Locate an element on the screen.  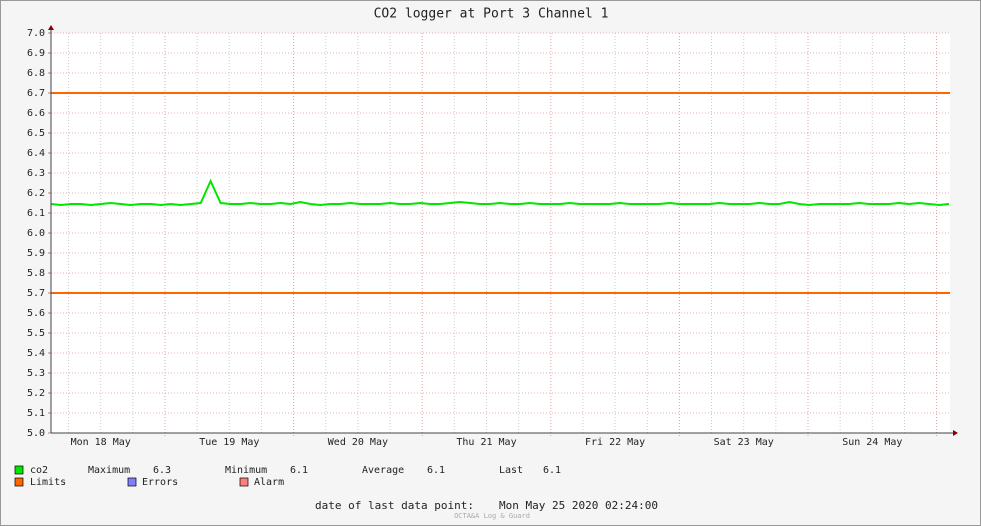
y-tick-label: 5.0 is located at coordinates (36, 433).